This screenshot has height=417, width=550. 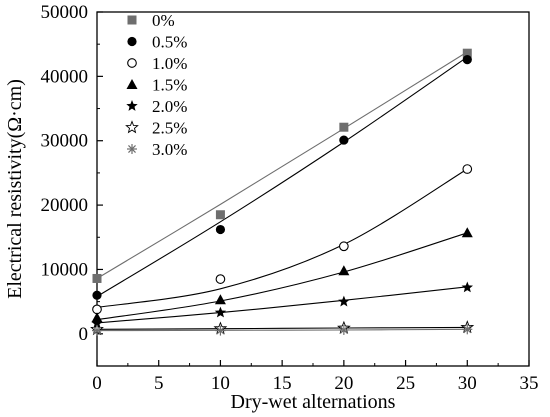 What do you see at coordinates (65, 12) in the screenshot?
I see `y-tick-label: 50000` at bounding box center [65, 12].